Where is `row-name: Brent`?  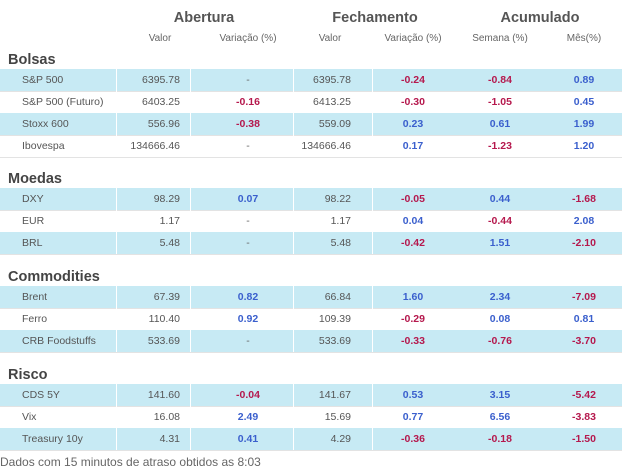 row-name: Brent is located at coordinates (35, 297).